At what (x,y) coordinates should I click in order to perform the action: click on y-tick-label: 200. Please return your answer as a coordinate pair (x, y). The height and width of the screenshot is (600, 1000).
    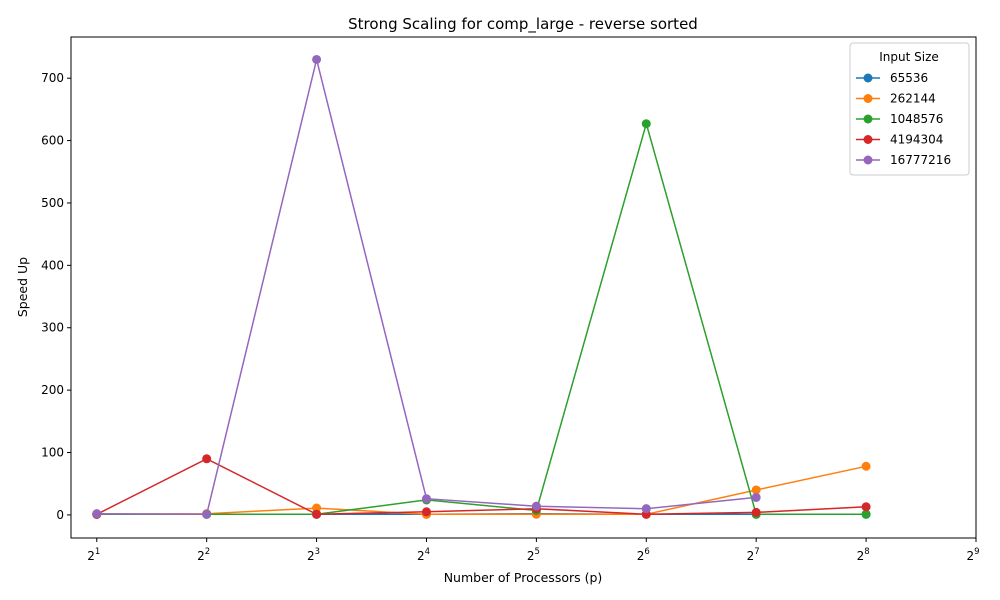
    Looking at the image, I should click on (52, 390).